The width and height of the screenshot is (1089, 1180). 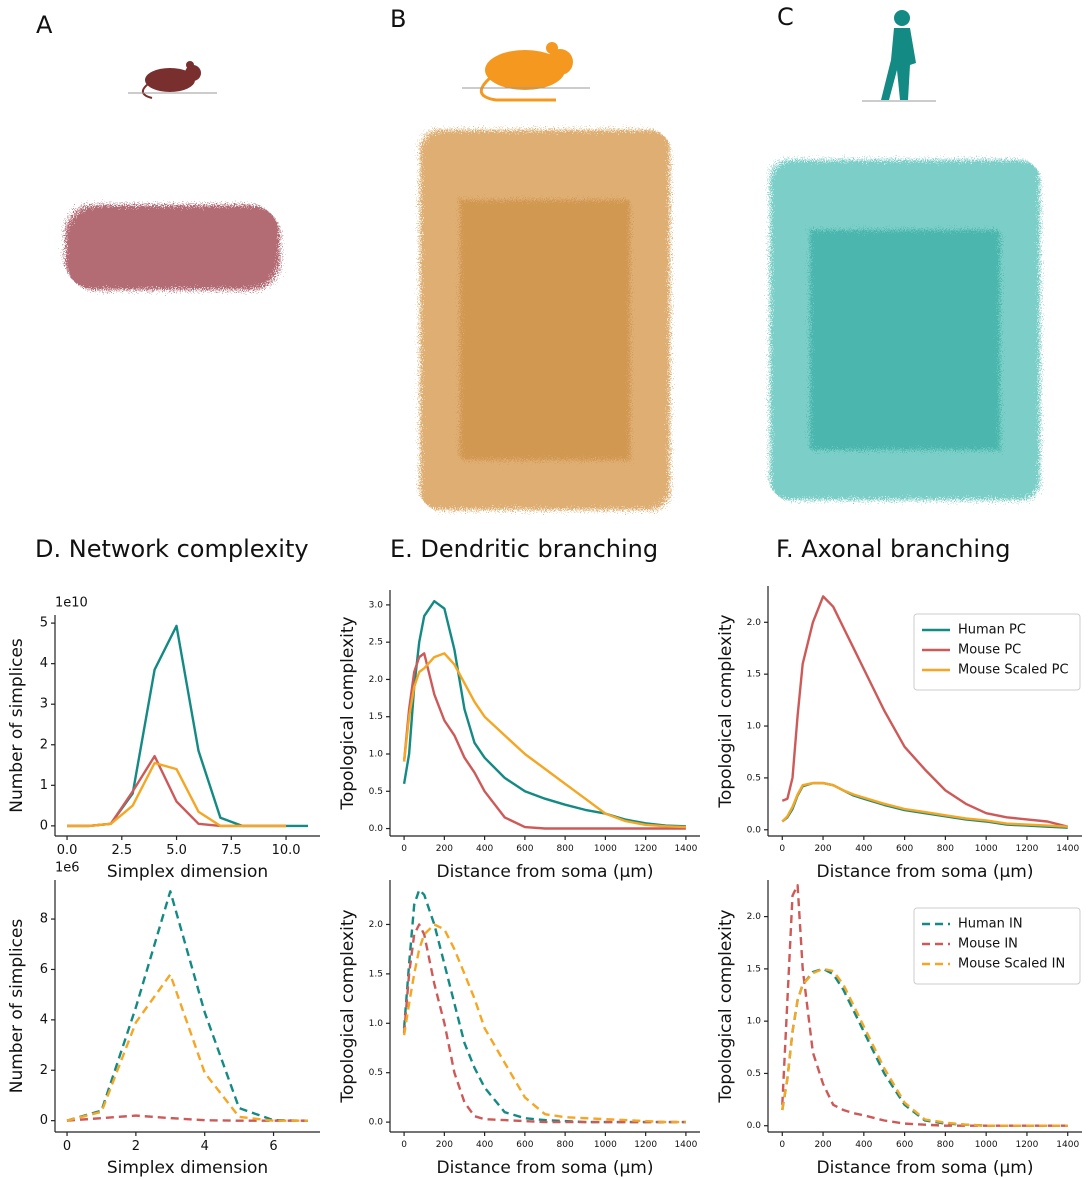 What do you see at coordinates (44, 25) in the screenshot?
I see `panel-label: A` at bounding box center [44, 25].